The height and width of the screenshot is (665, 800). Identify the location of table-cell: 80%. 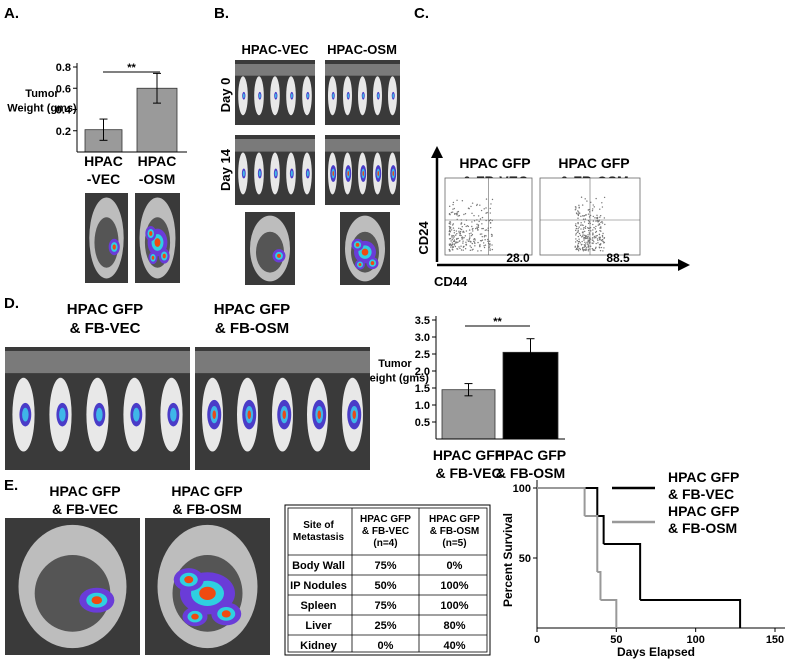
(454, 626).